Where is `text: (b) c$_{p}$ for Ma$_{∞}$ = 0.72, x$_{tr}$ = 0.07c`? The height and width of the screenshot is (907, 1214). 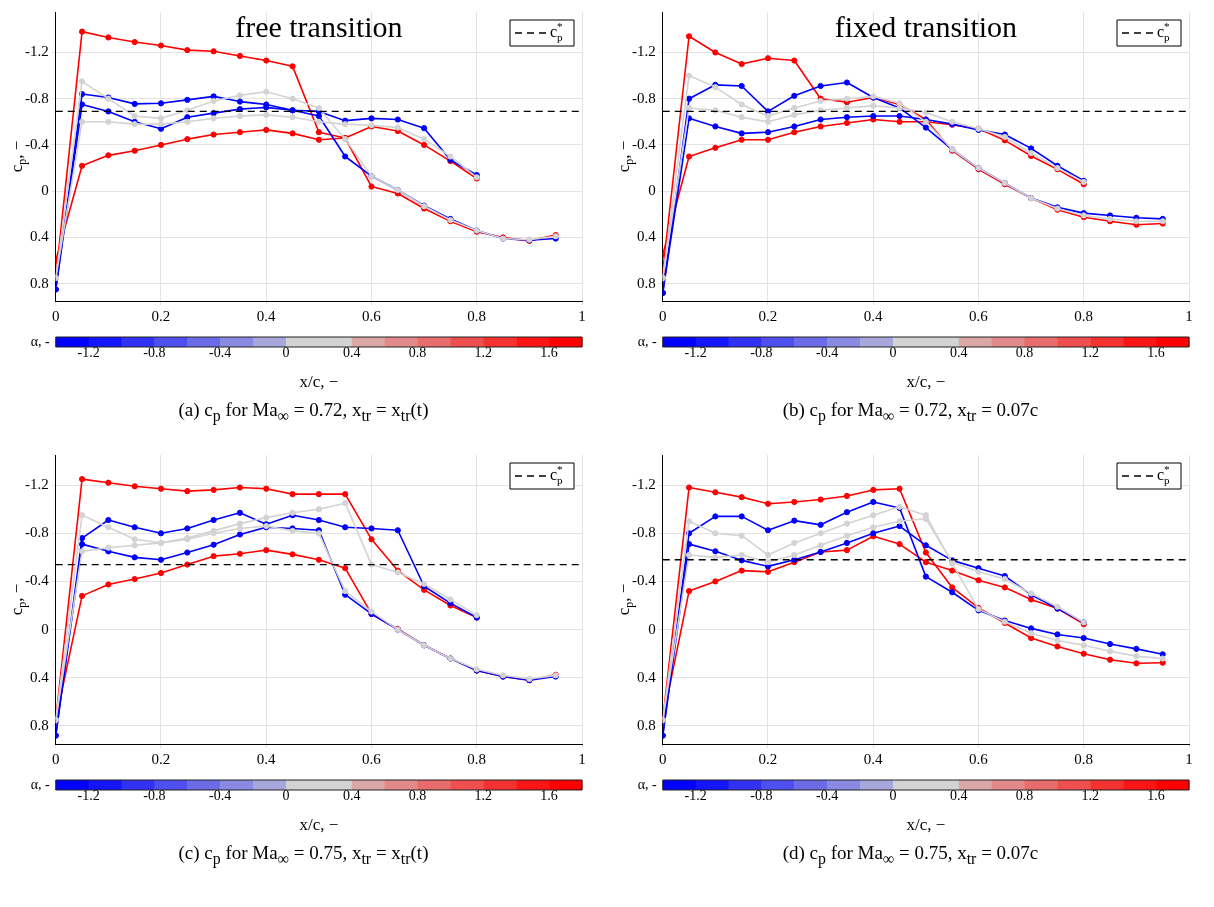
text: (b) c$_{p}$ for Ma$_{∞}$ = 0.72, x$_{tr}$ = 0.07c is located at coordinates (910, 412).